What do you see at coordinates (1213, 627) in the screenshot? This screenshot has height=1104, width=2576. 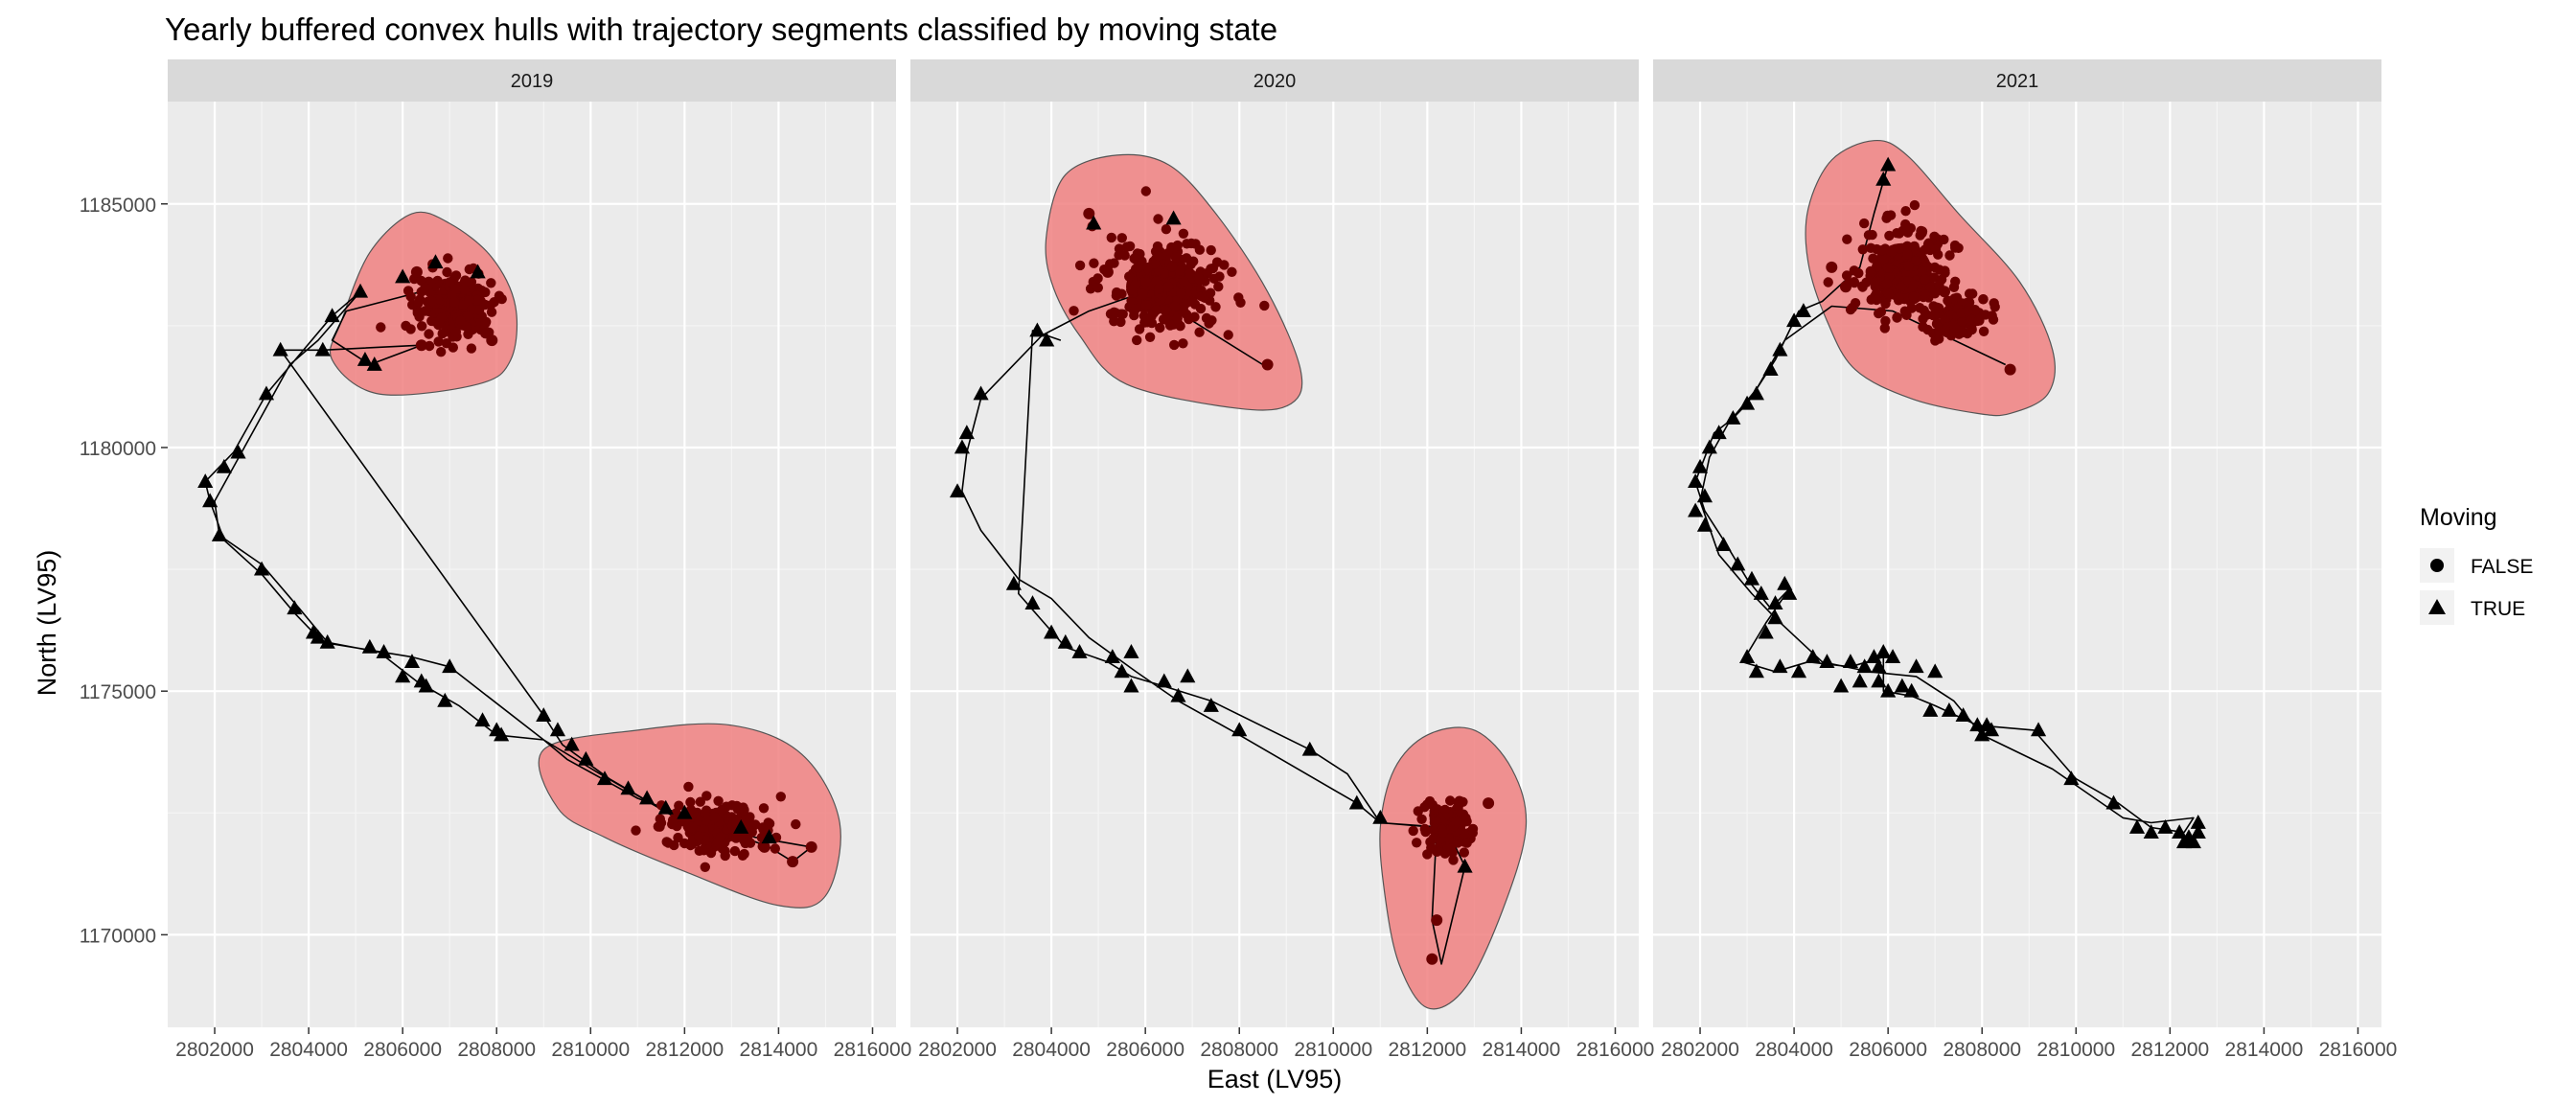 I see `trajectory-line` at bounding box center [1213, 627].